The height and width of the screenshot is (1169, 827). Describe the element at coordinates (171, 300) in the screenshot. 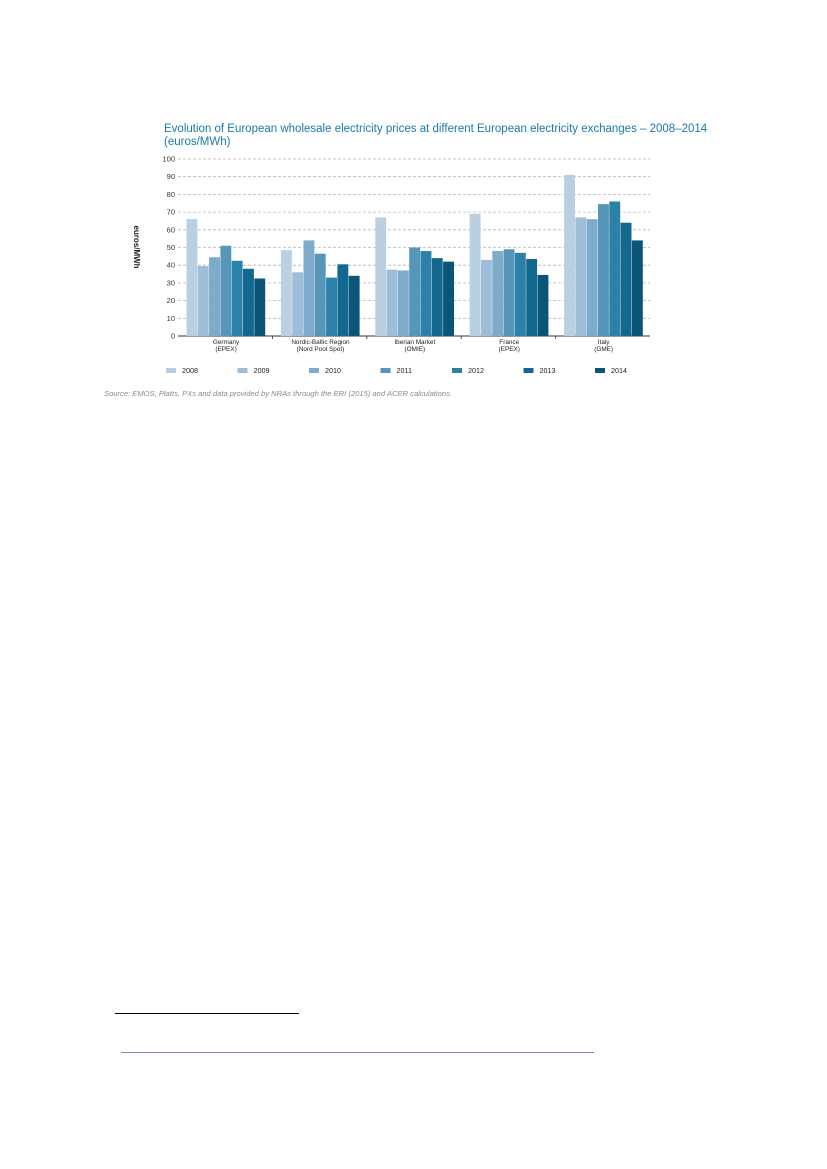

I see `y-tick-label: 20` at that location.